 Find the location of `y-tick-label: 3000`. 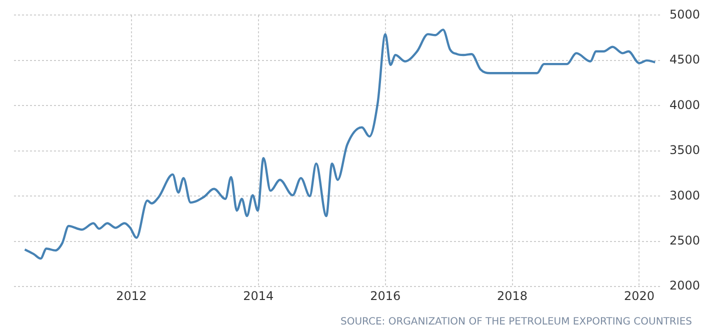

y-tick-label: 3000 is located at coordinates (684, 195).